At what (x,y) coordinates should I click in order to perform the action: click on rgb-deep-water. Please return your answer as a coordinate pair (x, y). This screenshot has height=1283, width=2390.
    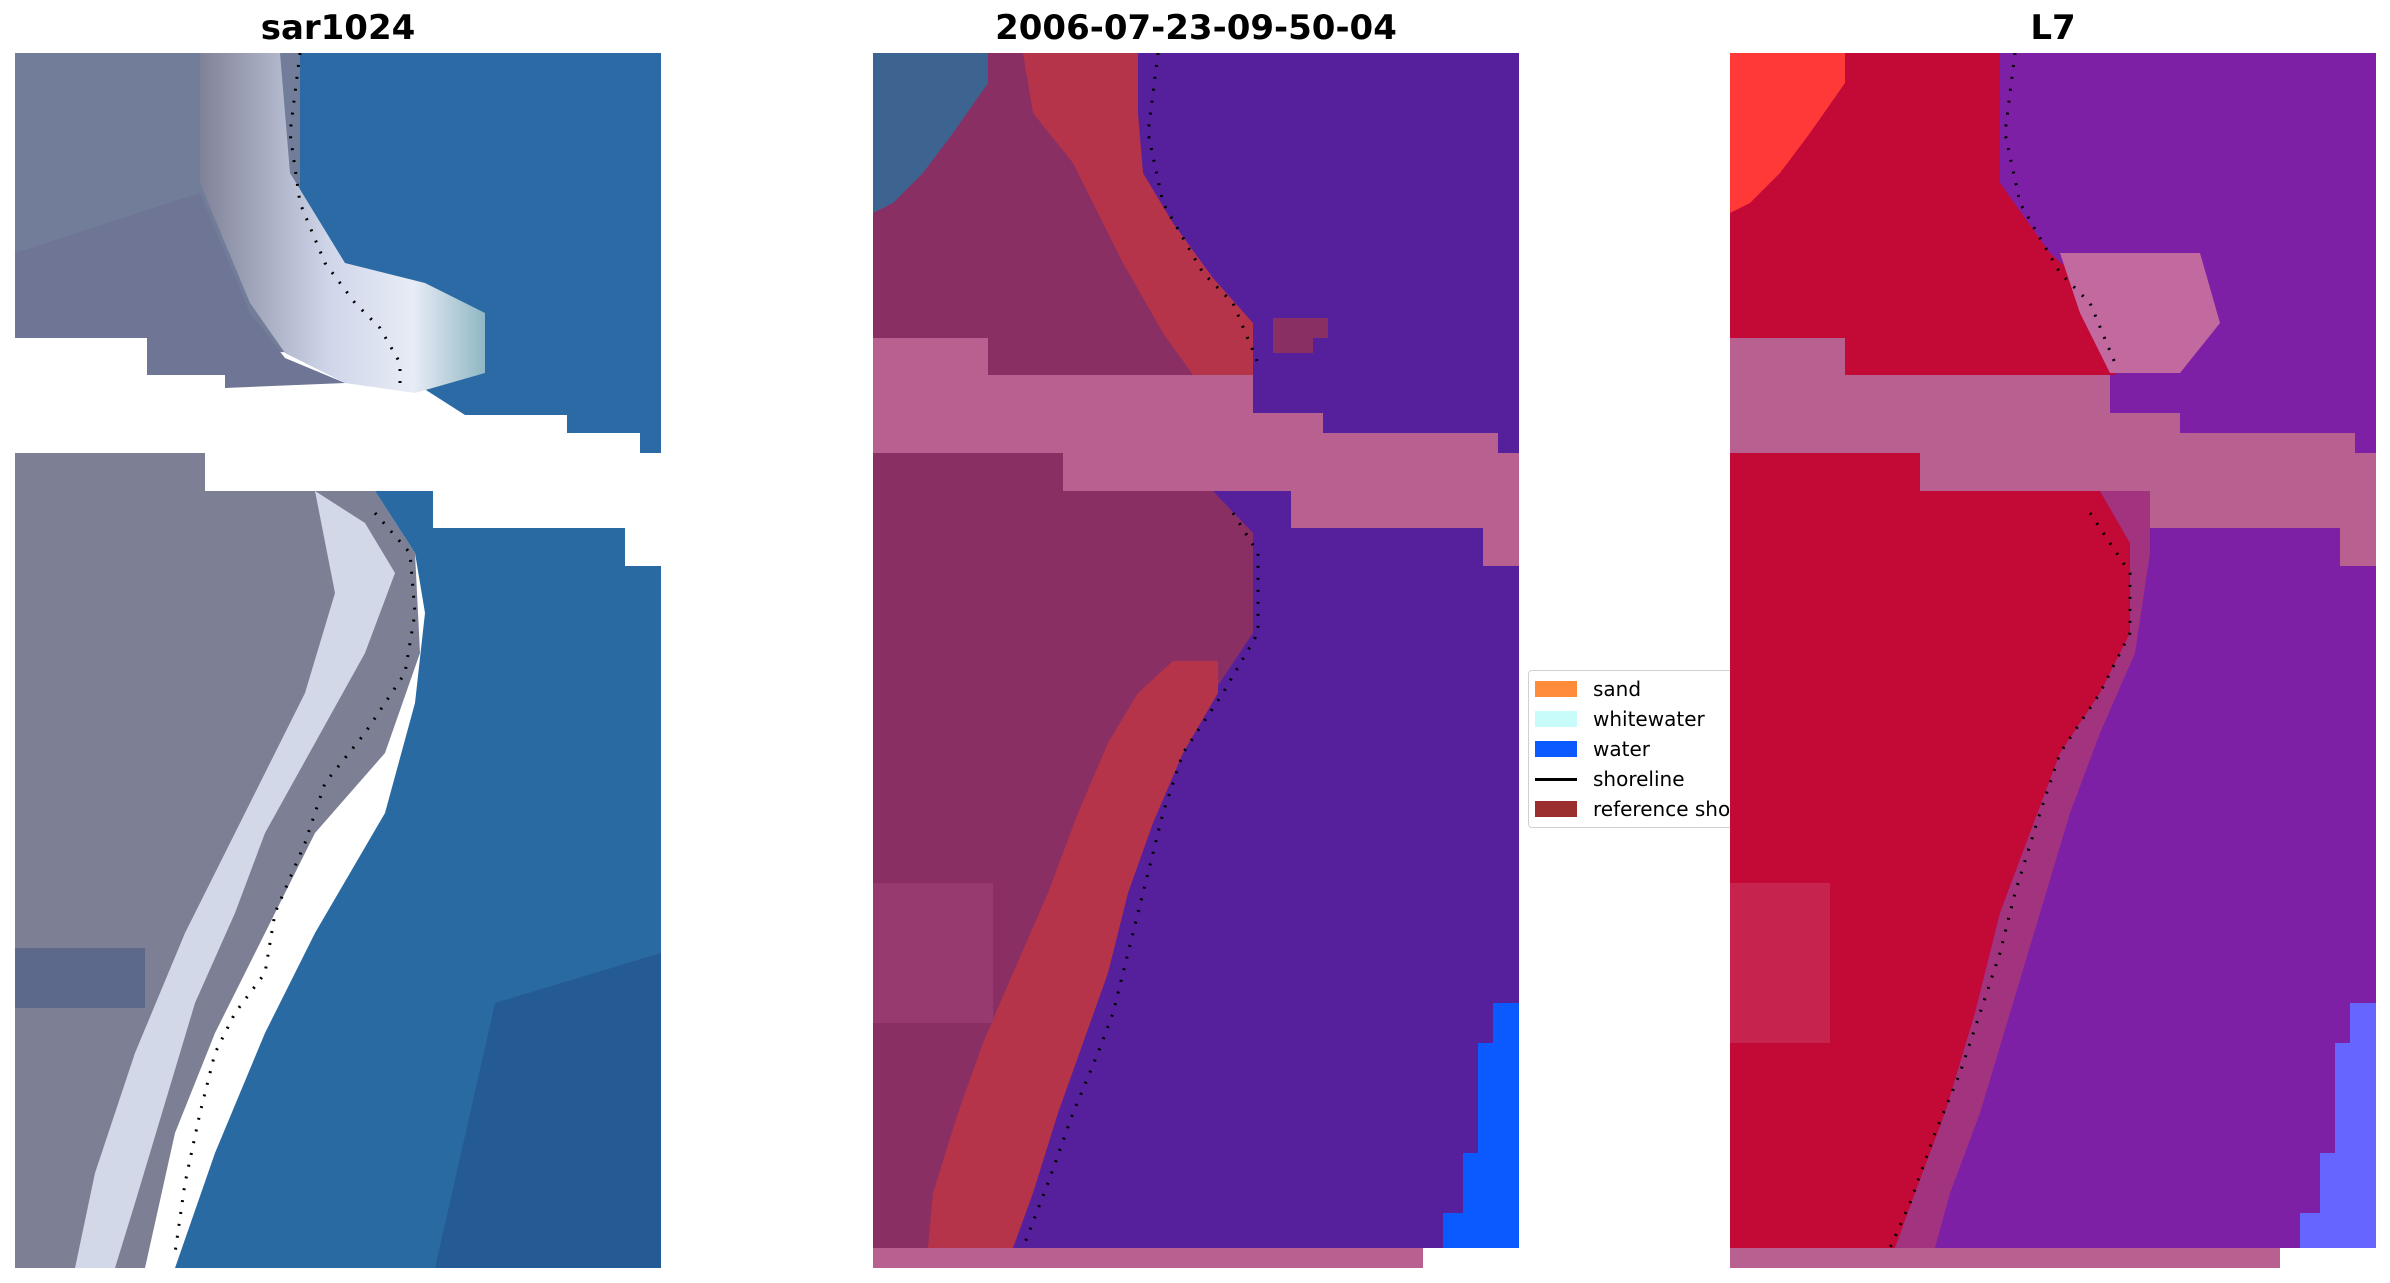
    Looking at the image, I should click on (548, 1110).